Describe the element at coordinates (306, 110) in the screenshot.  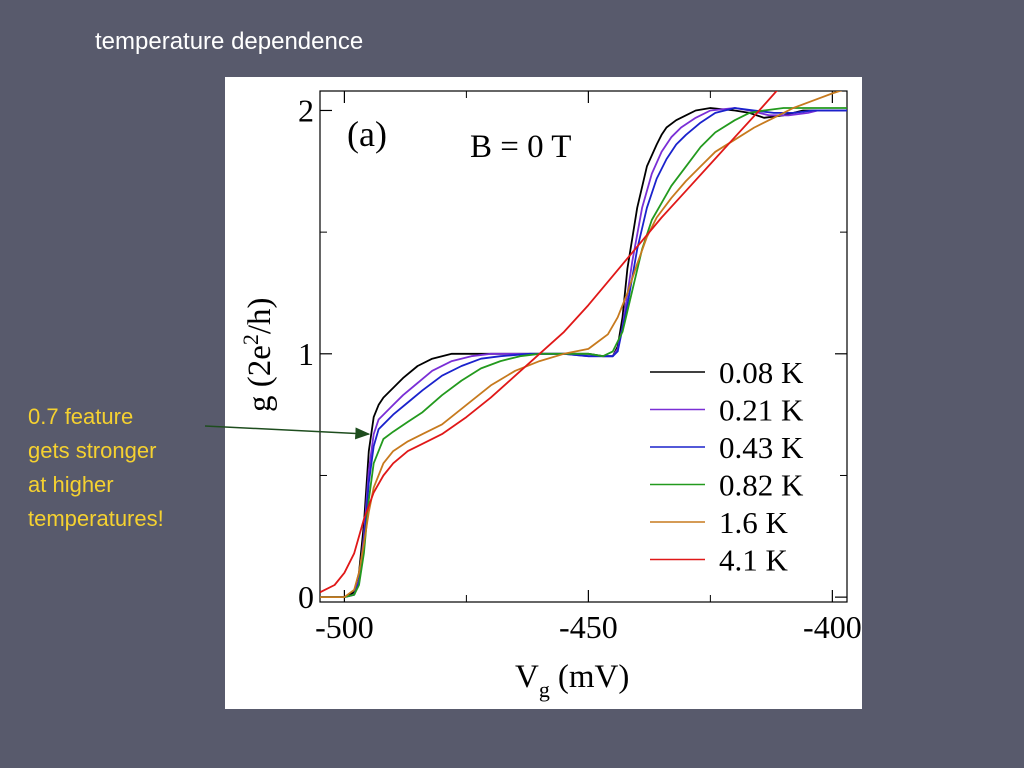
I see `y-tick-label: 2` at that location.